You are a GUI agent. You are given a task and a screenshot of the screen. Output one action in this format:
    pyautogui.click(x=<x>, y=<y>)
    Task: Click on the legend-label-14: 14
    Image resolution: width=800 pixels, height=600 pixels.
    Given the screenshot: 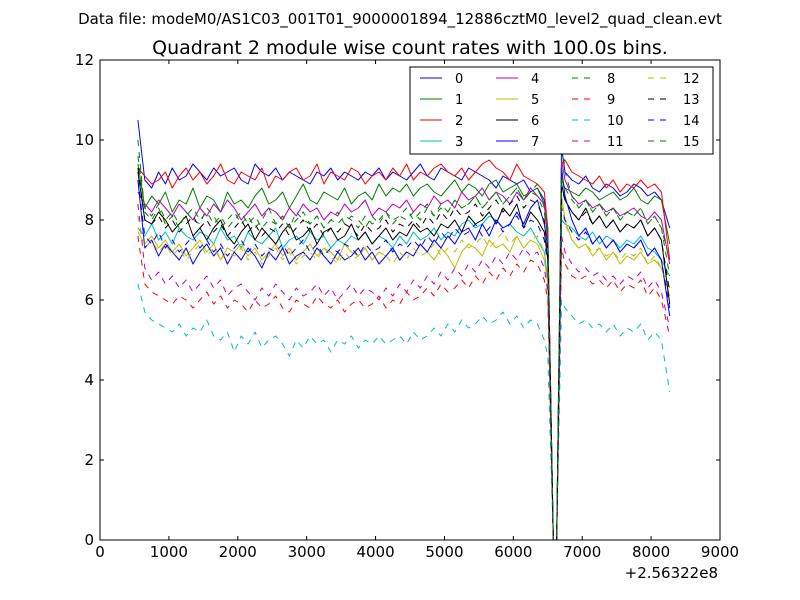 What is the action you would take?
    pyautogui.click(x=691, y=121)
    